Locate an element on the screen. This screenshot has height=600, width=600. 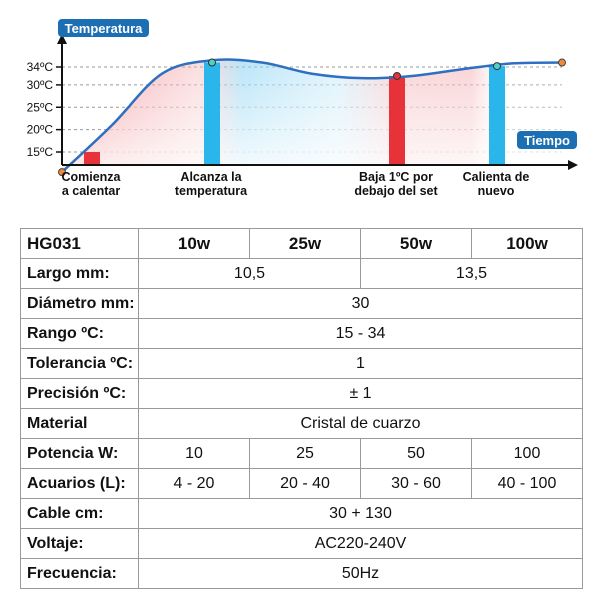
table-row: Voltaje: AC220-240V is located at coordinates (301, 543).